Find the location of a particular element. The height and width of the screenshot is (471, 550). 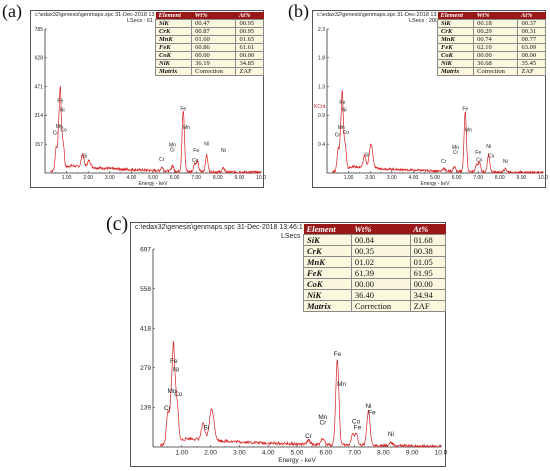

live-seconds: LSecs : 200 is located at coordinates (424, 21).